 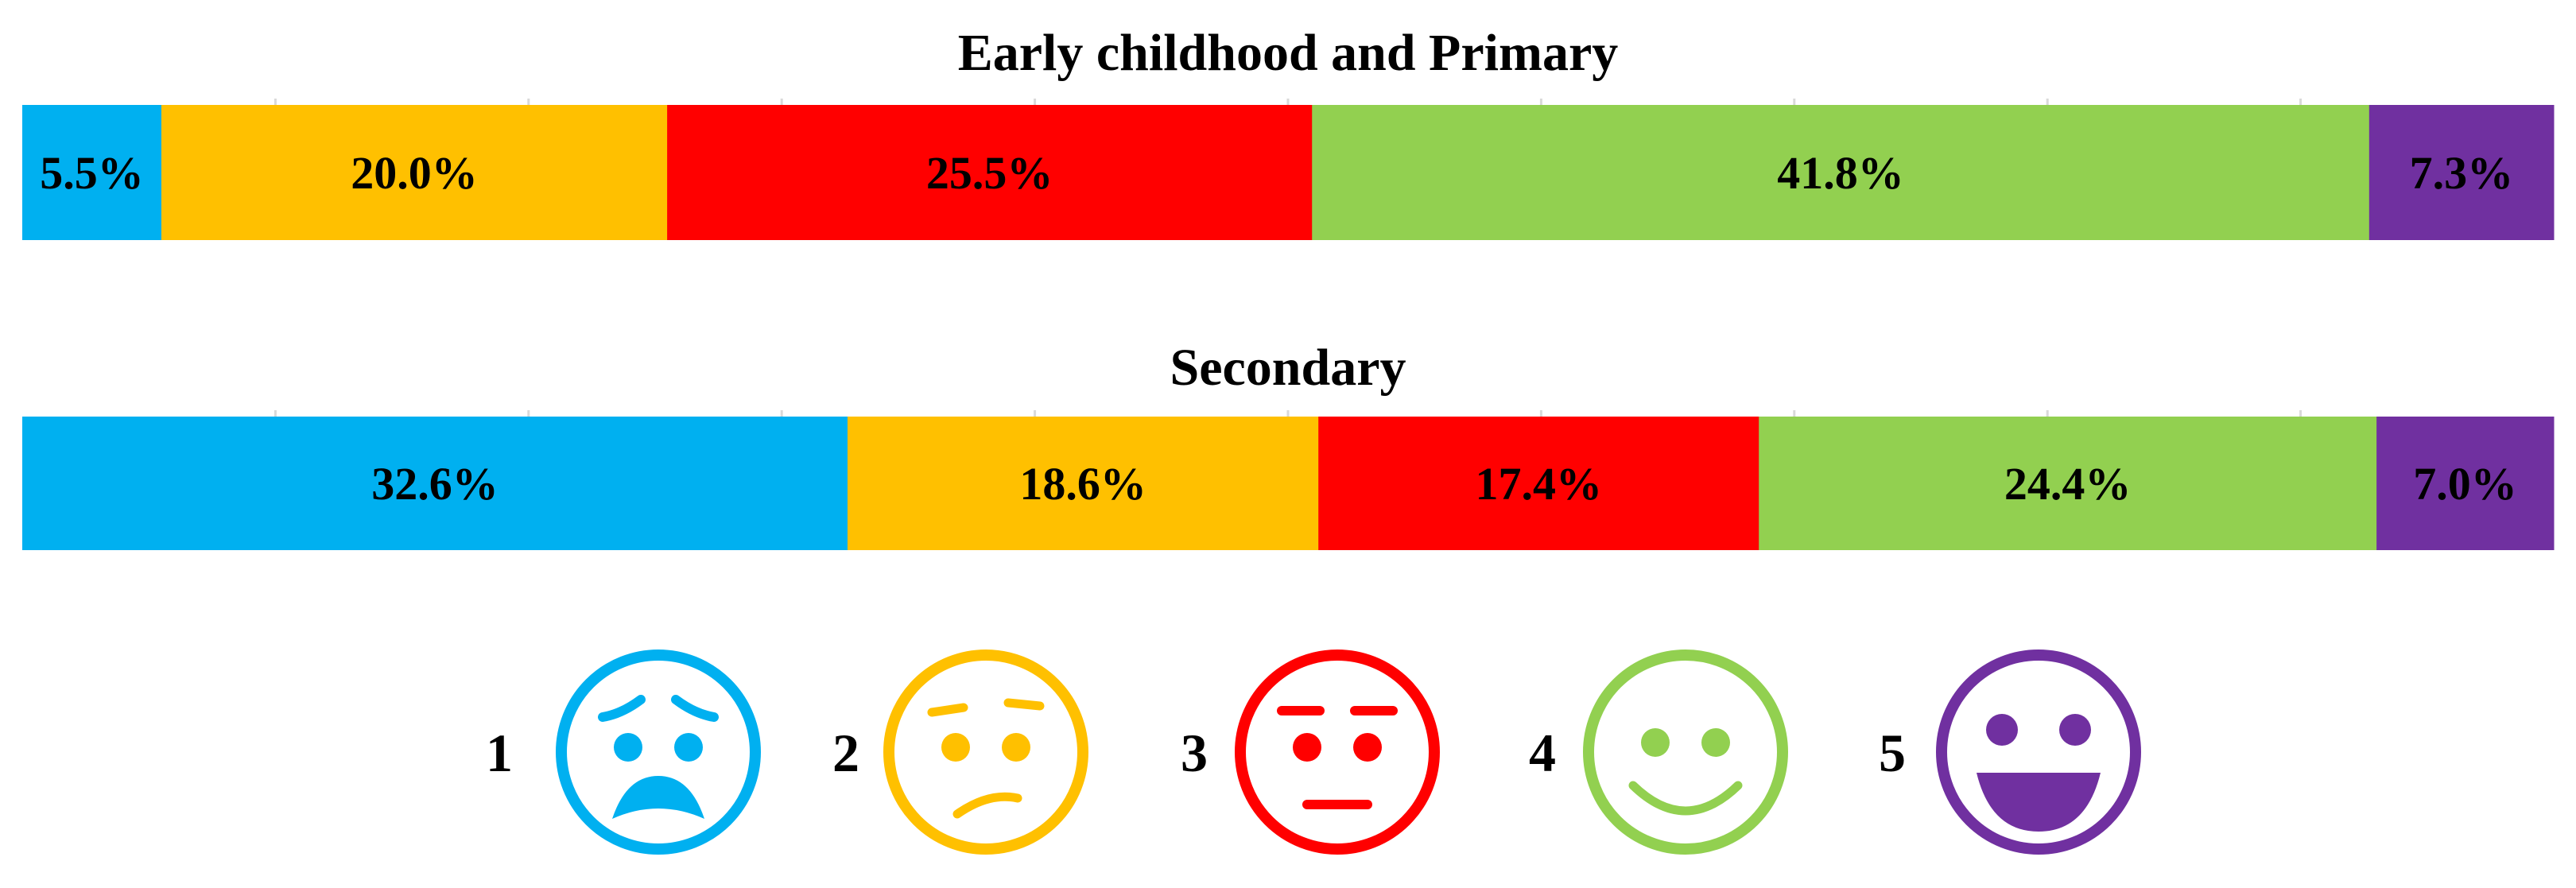 What do you see at coordinates (1685, 753) in the screenshot?
I see `smiling-face-icon` at bounding box center [1685, 753].